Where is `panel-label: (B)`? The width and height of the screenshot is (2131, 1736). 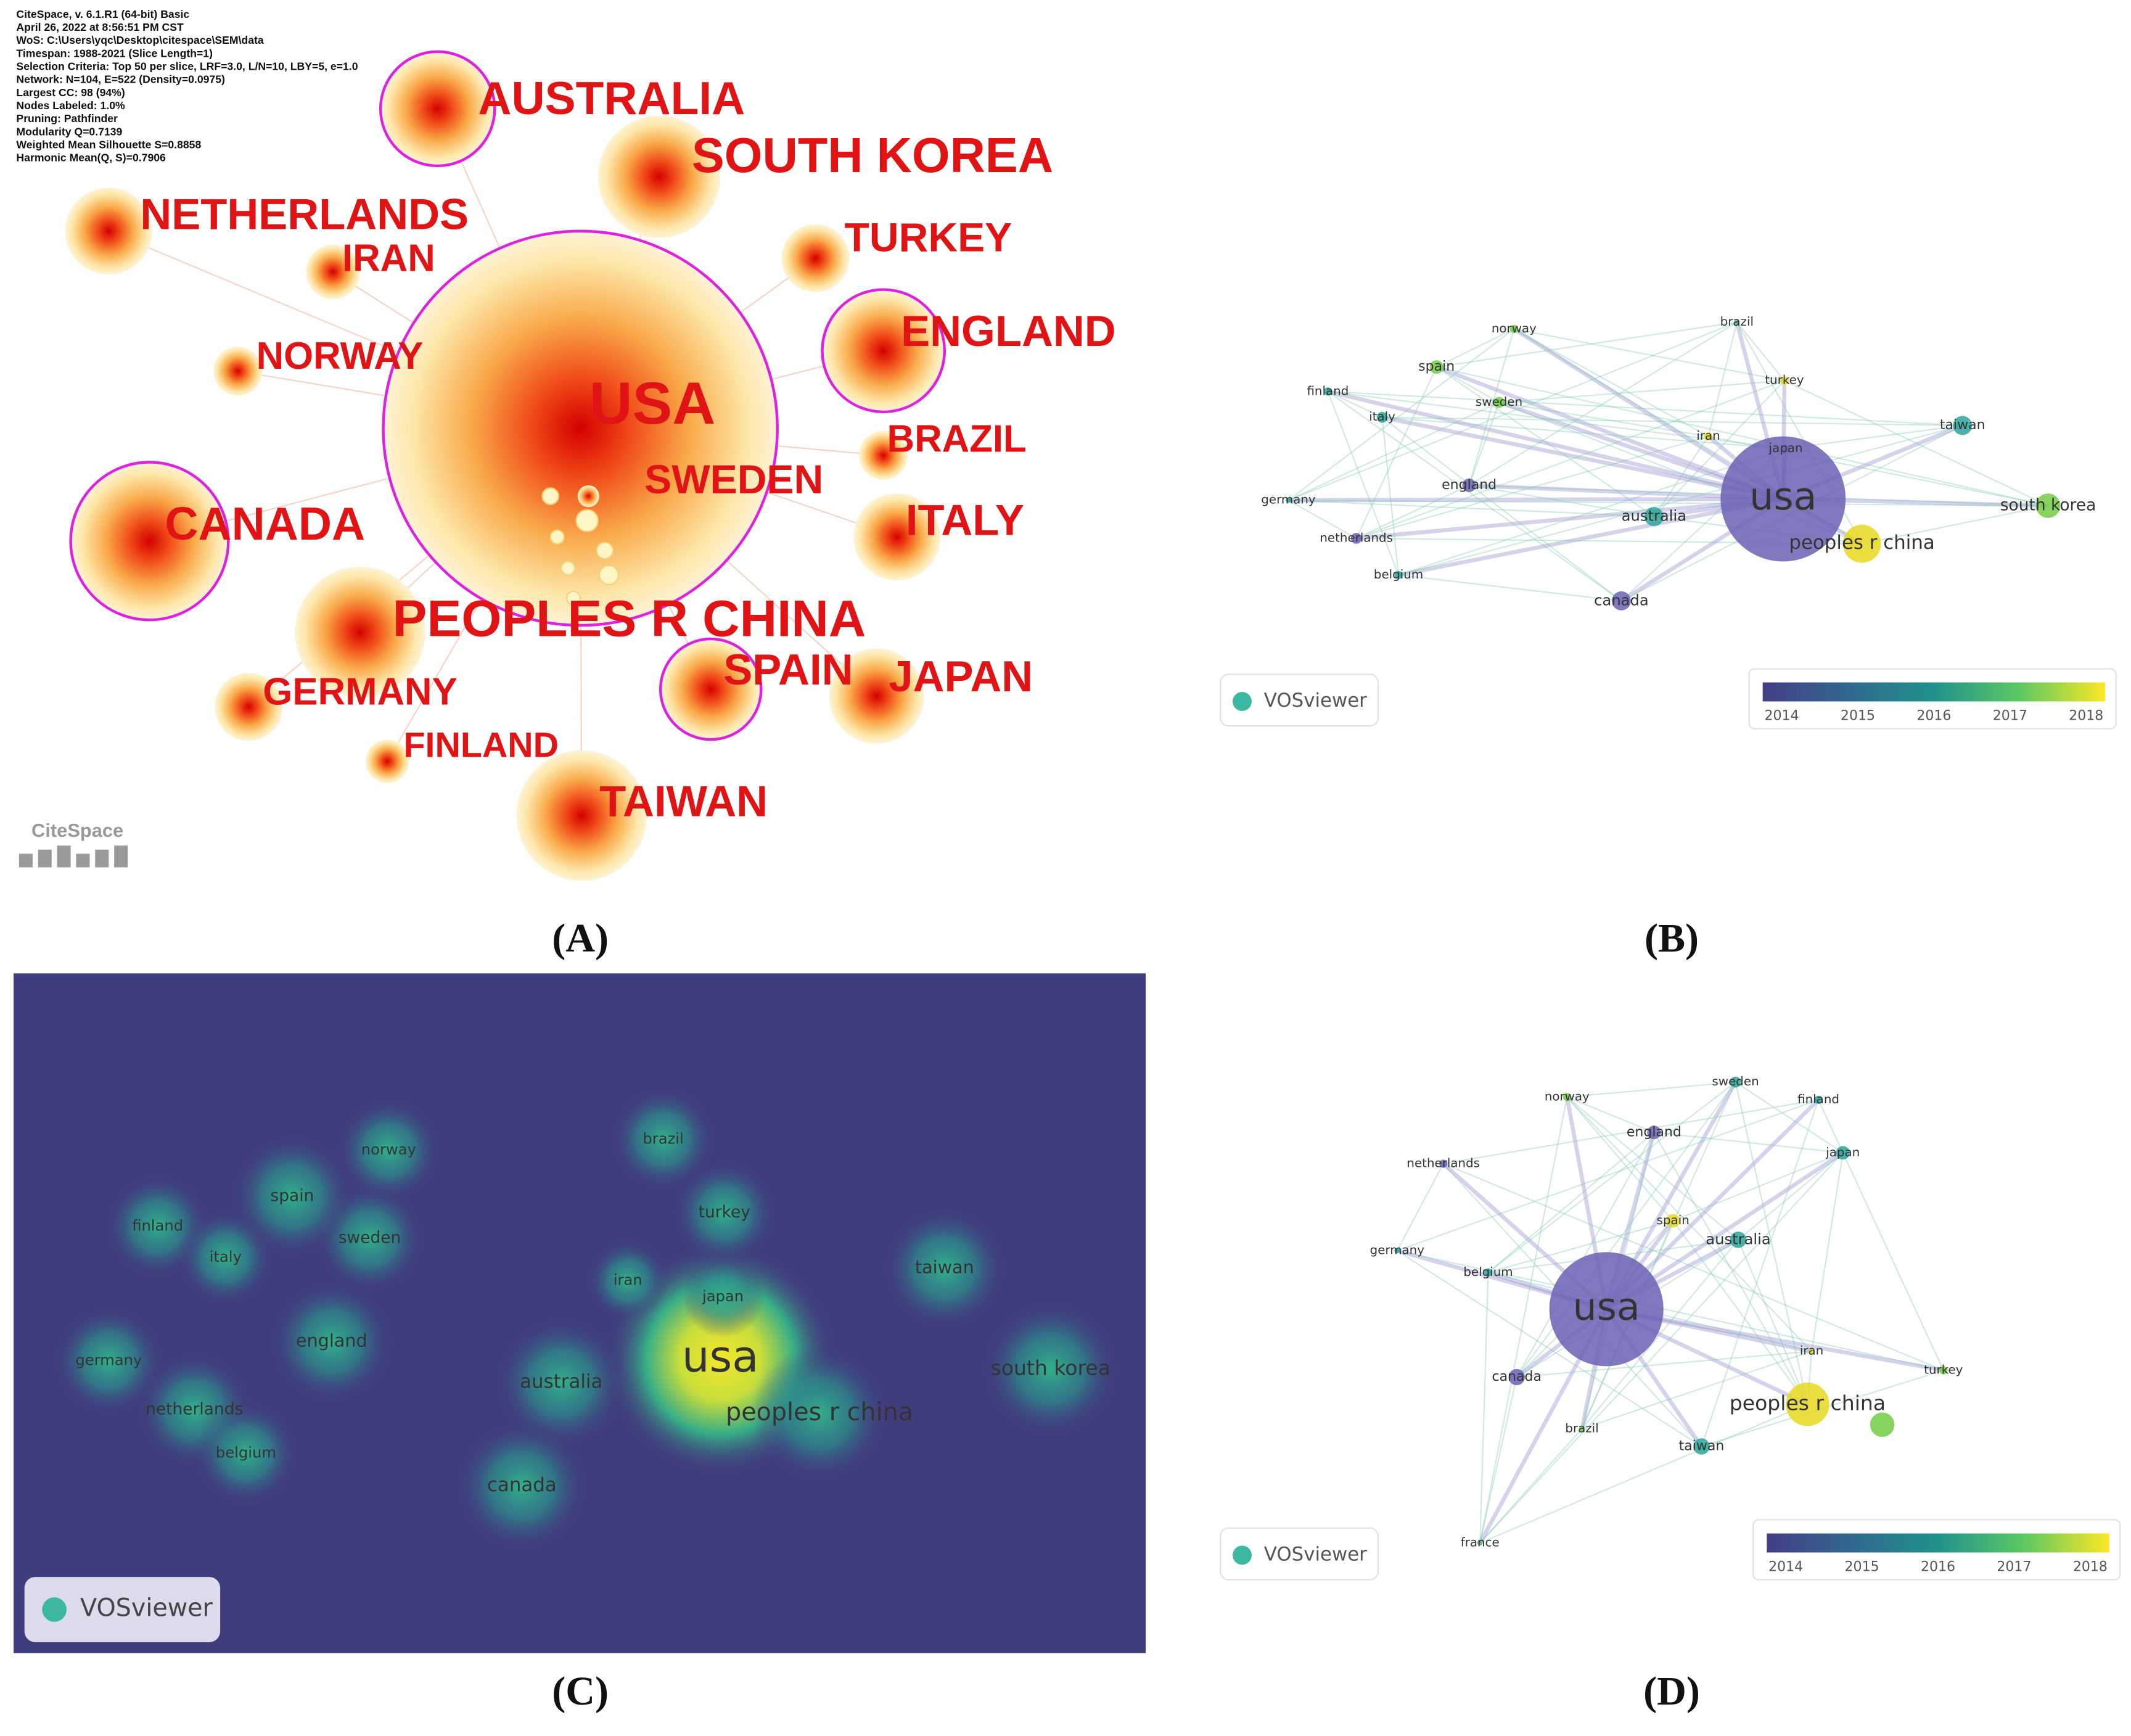 panel-label: (B) is located at coordinates (1671, 938).